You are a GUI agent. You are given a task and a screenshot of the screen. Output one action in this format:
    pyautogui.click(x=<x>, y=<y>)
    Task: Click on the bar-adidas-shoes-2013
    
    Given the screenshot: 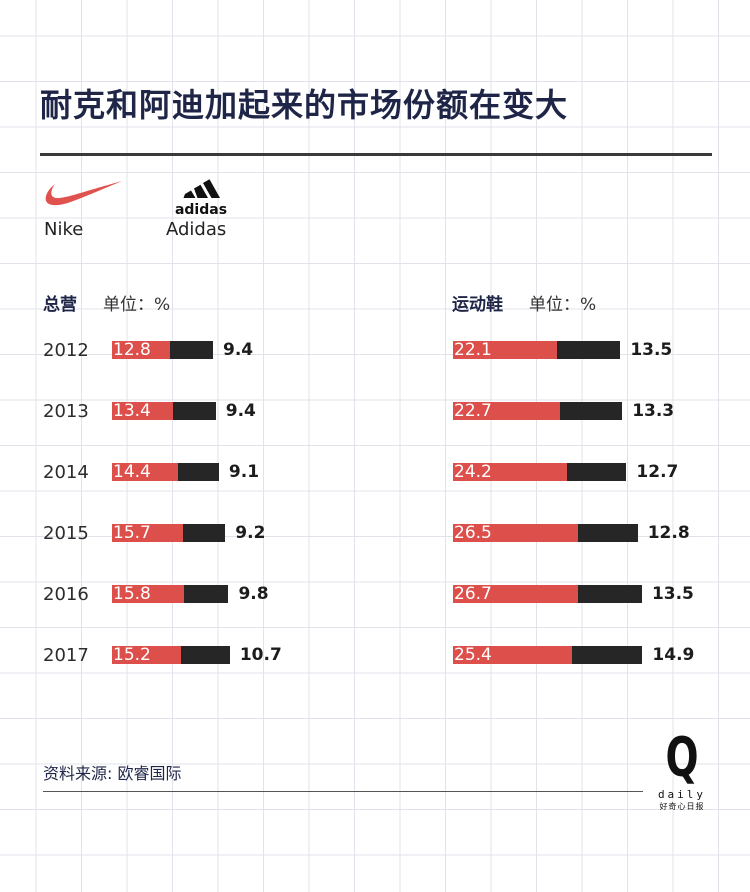 What is the action you would take?
    pyautogui.click(x=591, y=411)
    